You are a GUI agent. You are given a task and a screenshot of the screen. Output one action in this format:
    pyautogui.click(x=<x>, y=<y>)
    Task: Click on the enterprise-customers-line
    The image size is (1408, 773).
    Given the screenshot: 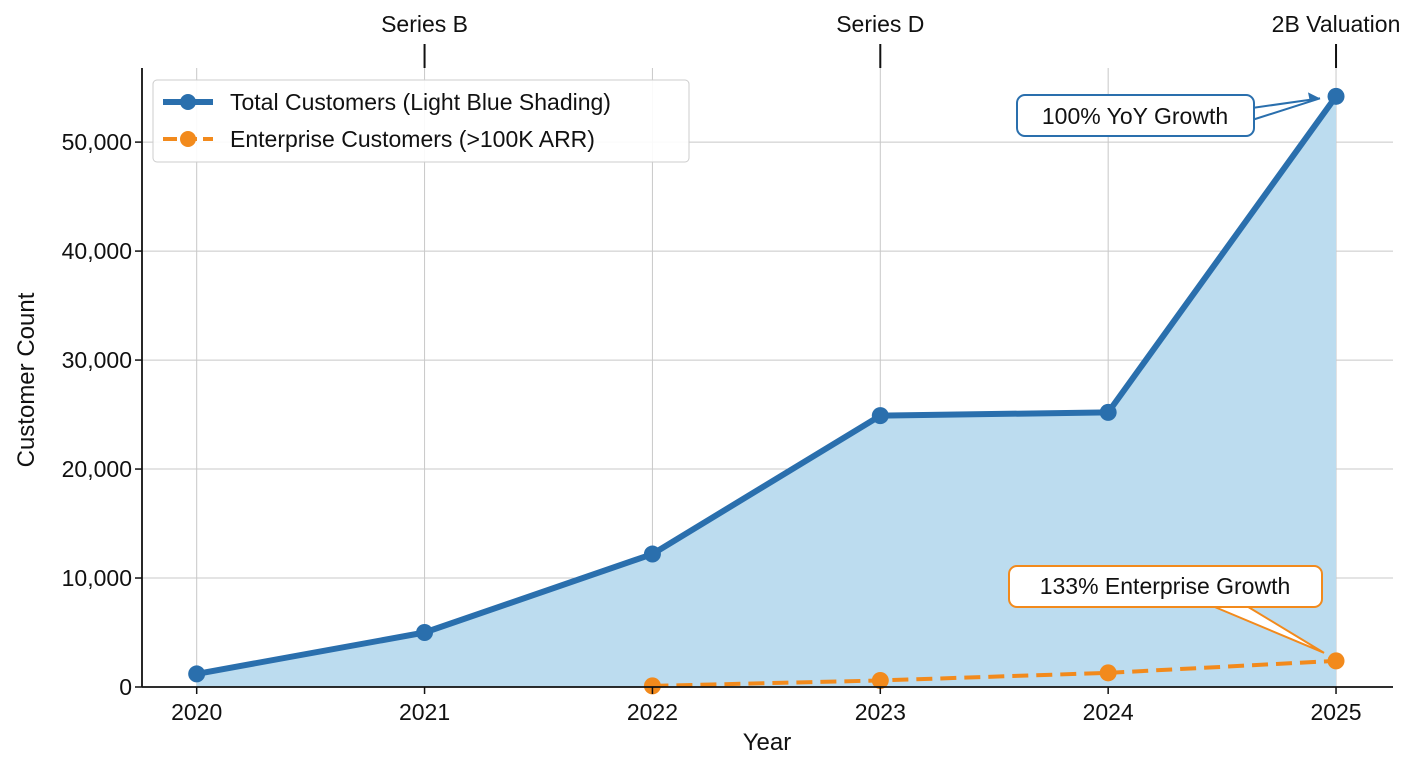 What is the action you would take?
    pyautogui.click(x=994, y=673)
    